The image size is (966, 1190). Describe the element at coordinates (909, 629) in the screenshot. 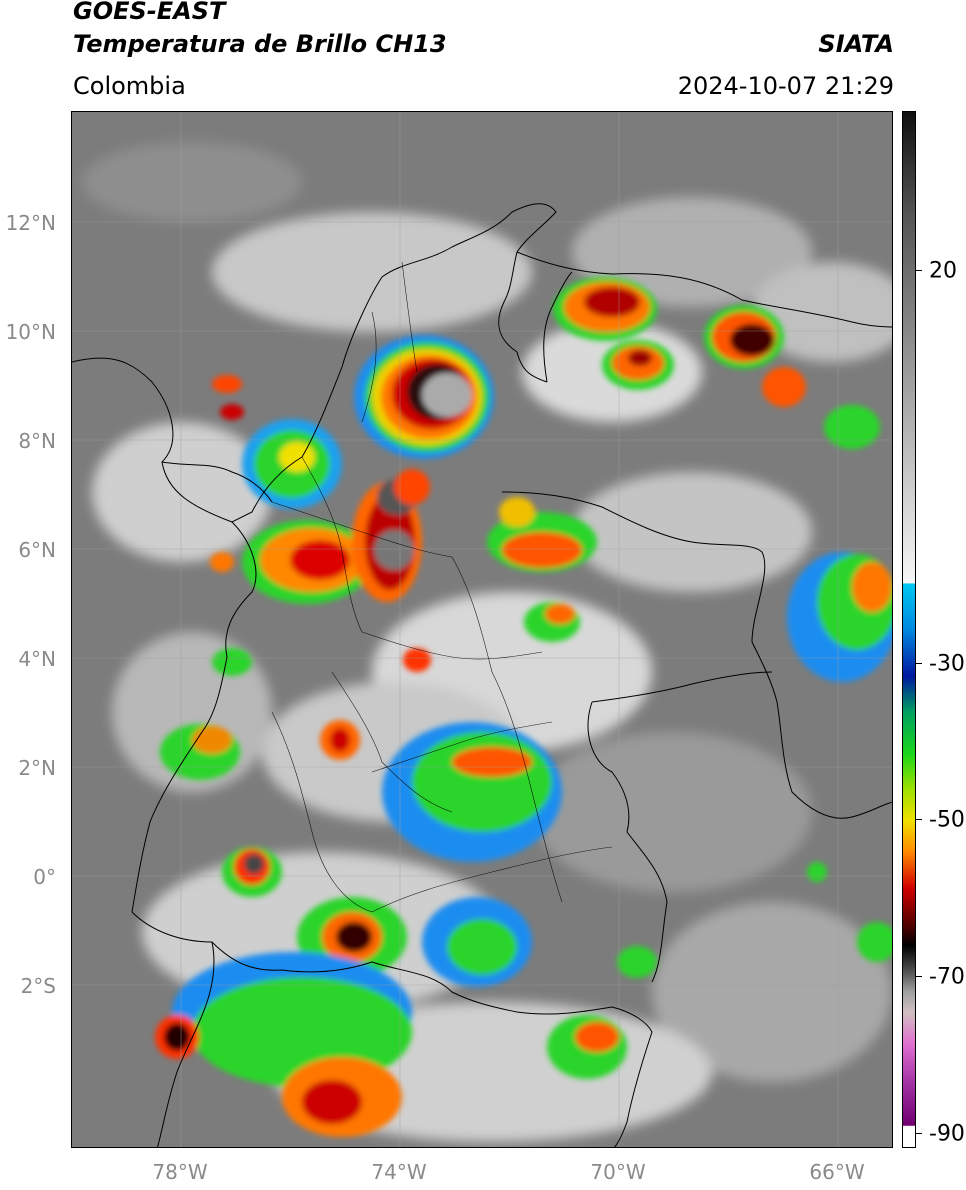

I see `colorbar` at that location.